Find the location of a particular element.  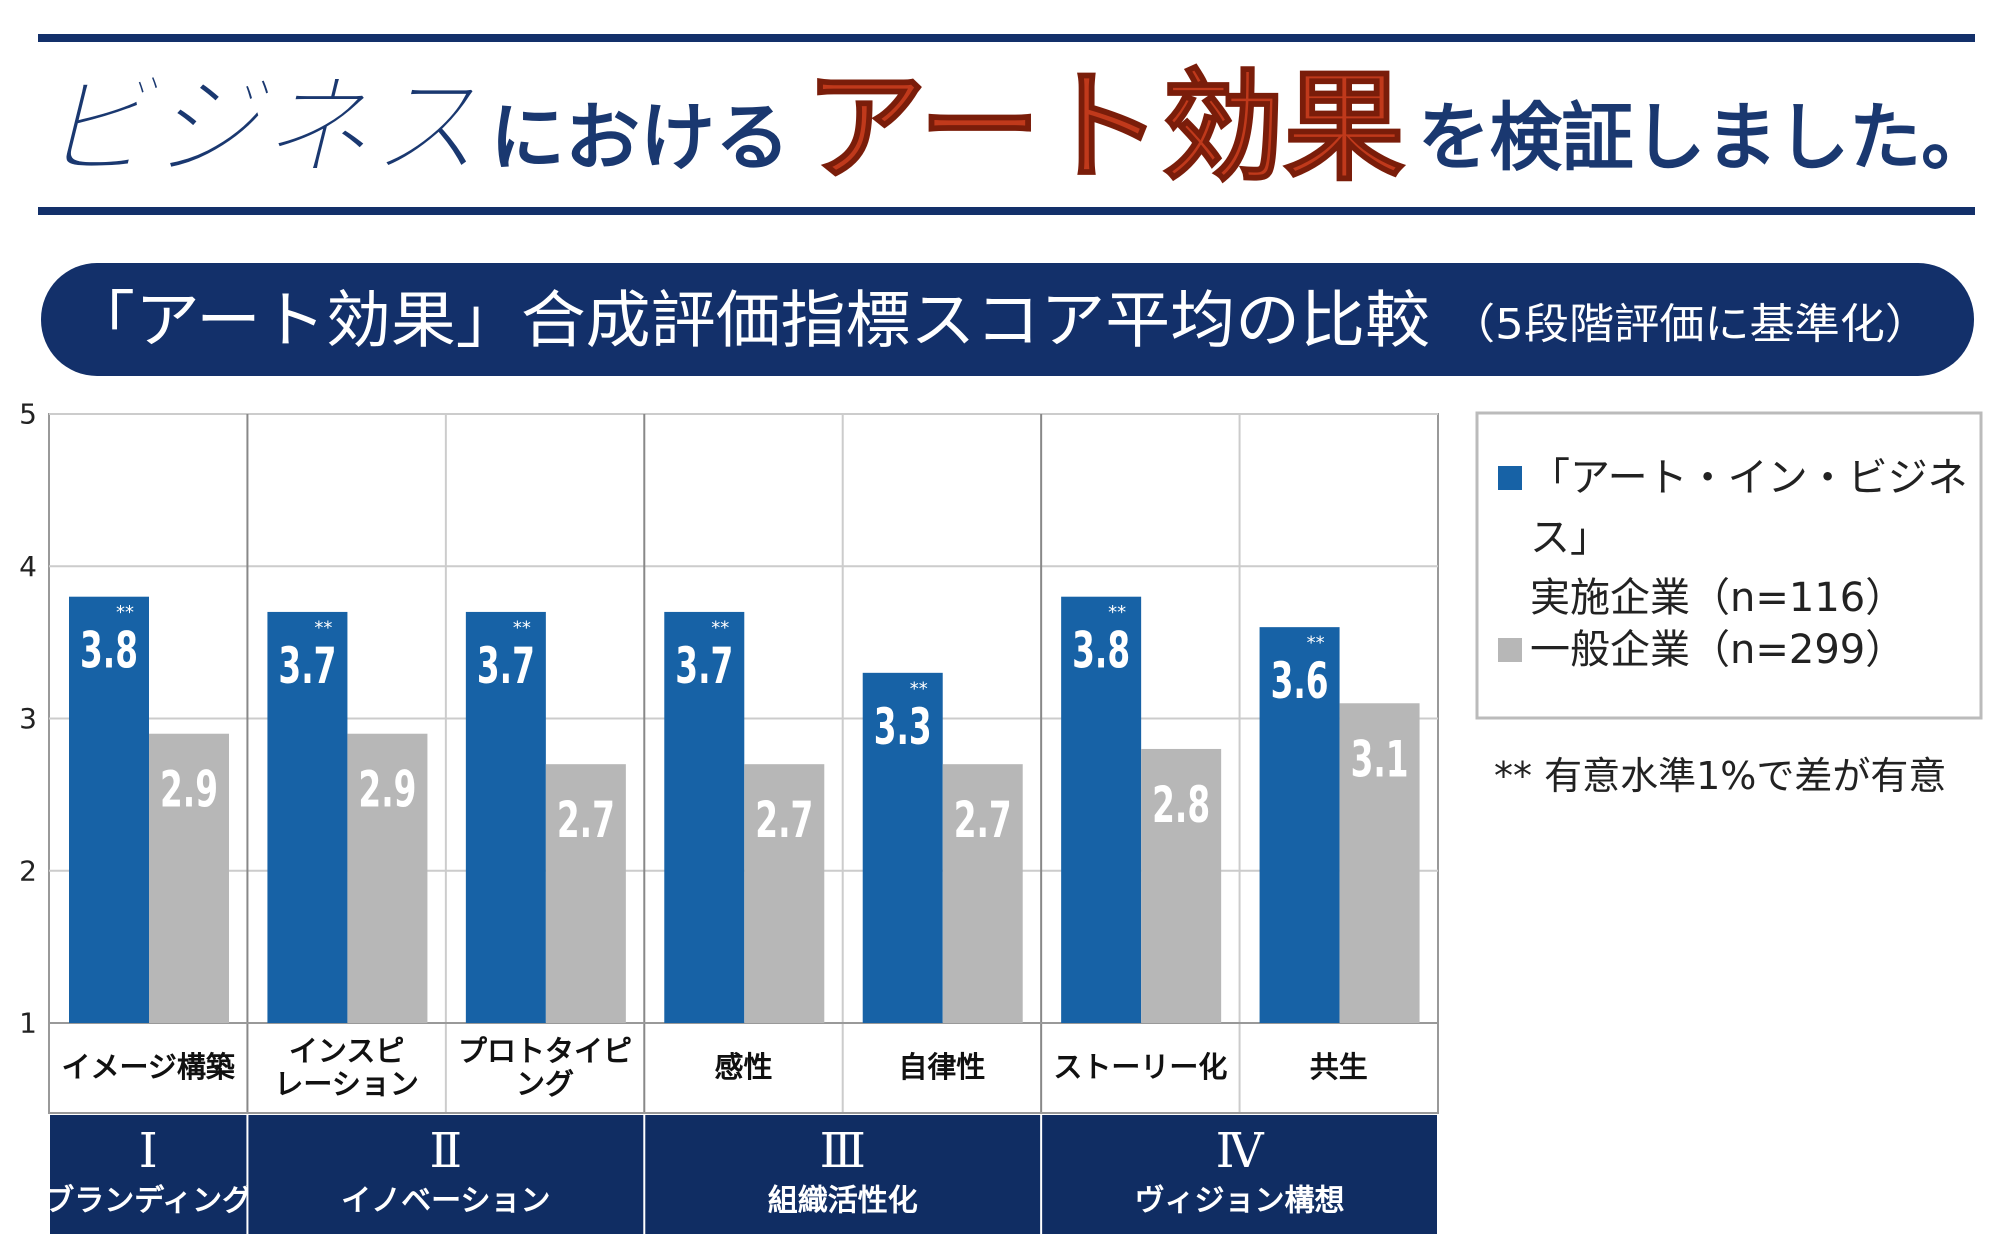

x-tick-label: 感性 is located at coordinates (743, 1067).